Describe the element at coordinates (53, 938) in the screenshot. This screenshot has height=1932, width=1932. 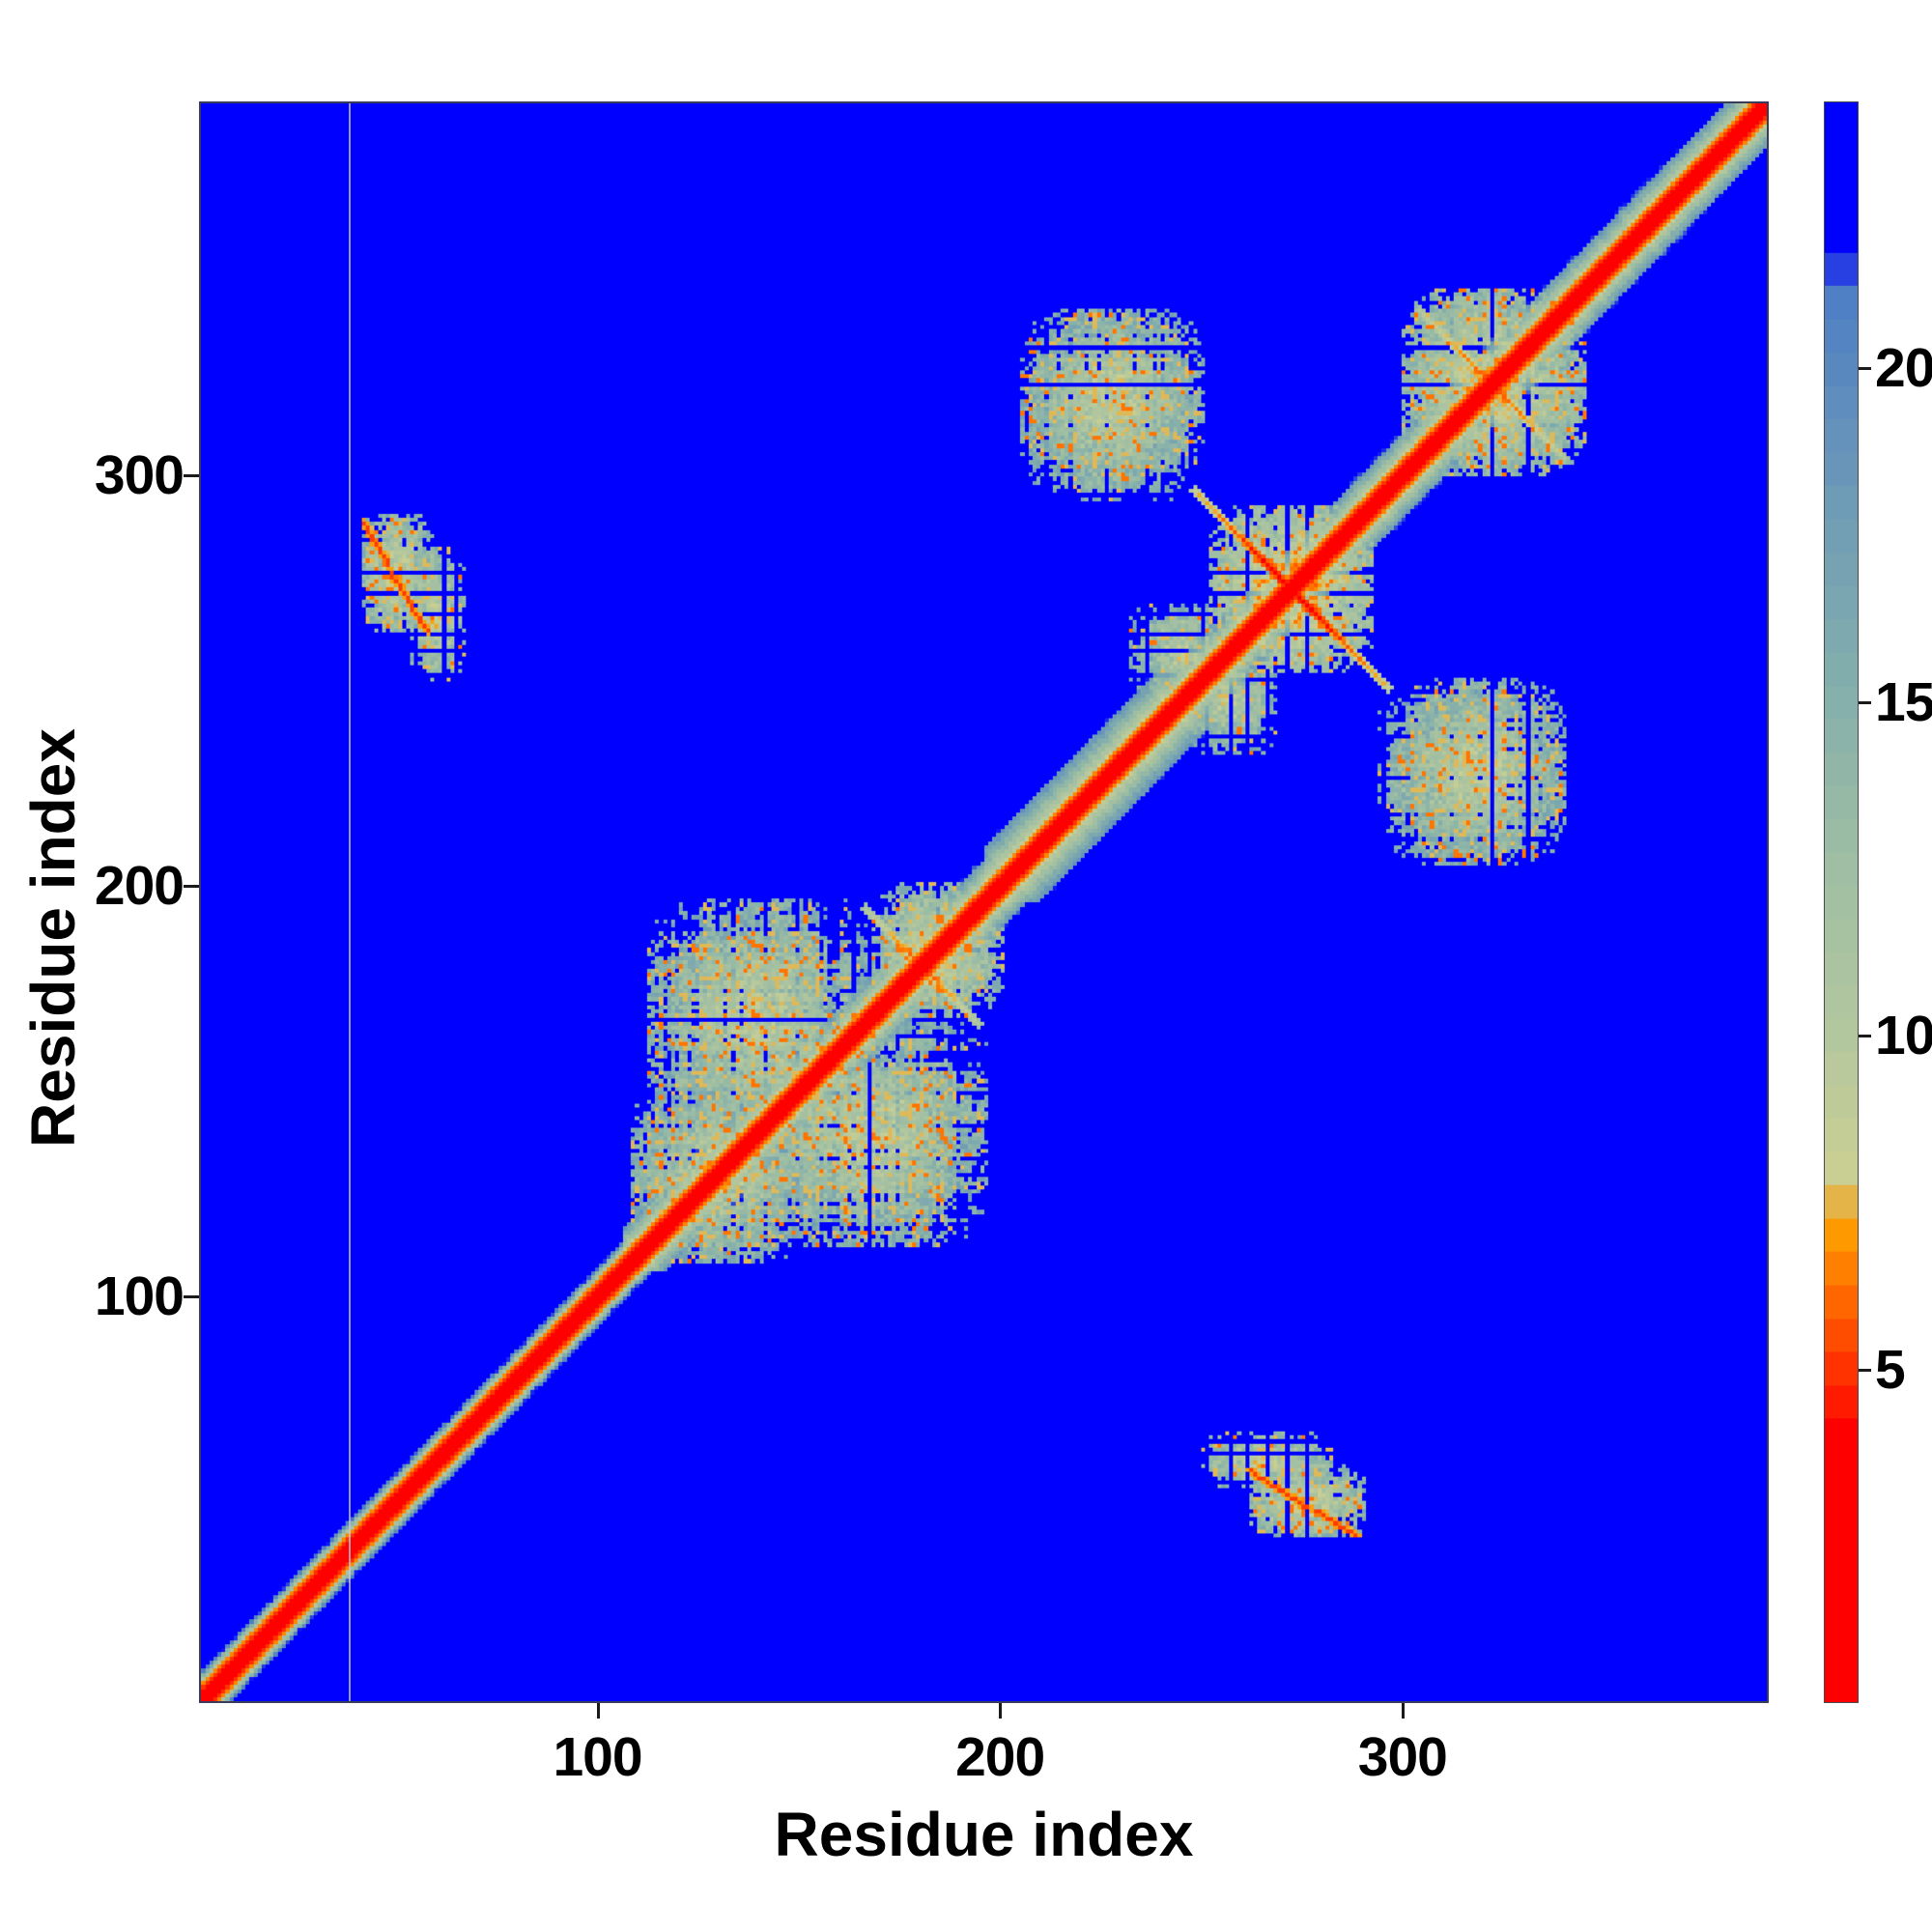
I see `y-axis-label: Residue index` at that location.